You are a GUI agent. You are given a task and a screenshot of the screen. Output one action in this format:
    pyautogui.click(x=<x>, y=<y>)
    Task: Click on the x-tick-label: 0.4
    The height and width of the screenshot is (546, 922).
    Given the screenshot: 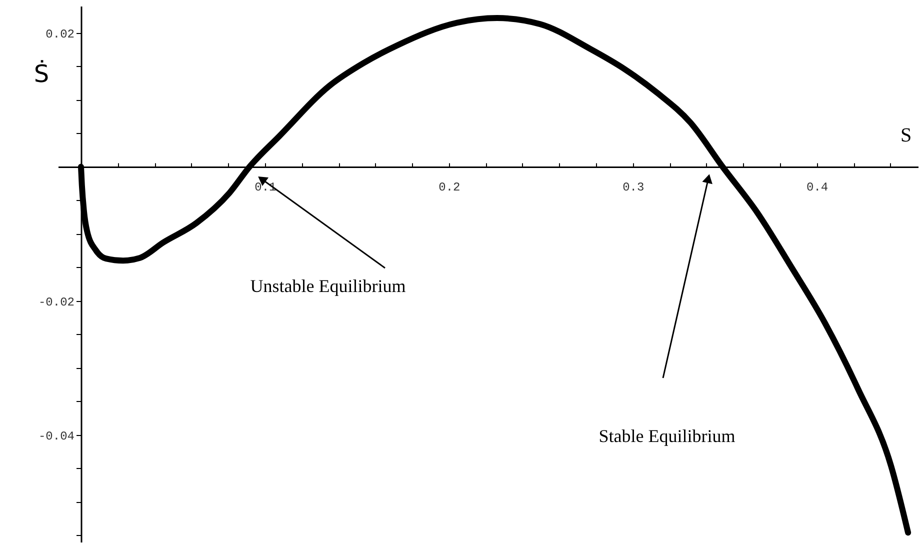 What is the action you would take?
    pyautogui.click(x=817, y=187)
    